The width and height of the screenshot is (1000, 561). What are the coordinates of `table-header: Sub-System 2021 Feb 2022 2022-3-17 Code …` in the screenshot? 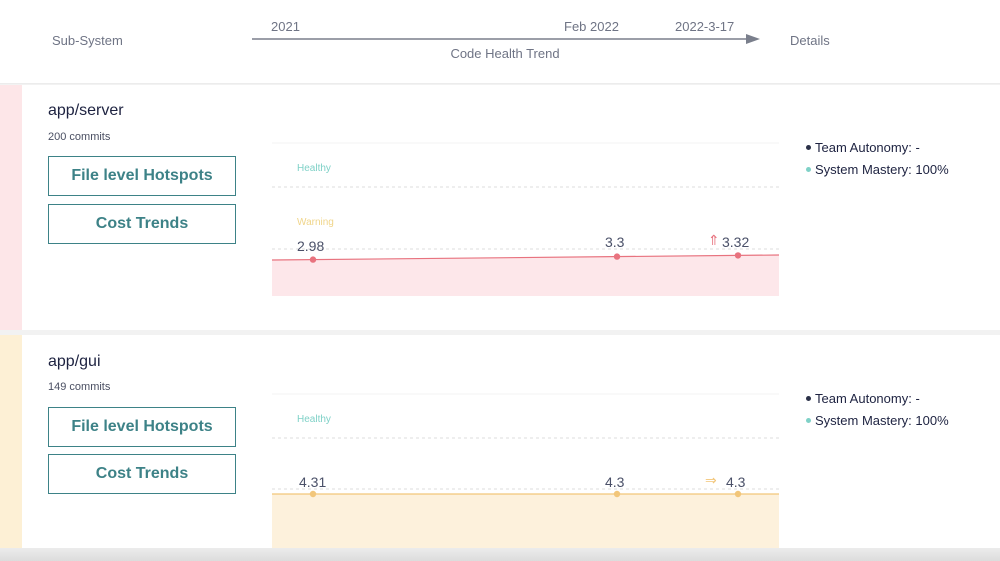 It's located at (500, 42).